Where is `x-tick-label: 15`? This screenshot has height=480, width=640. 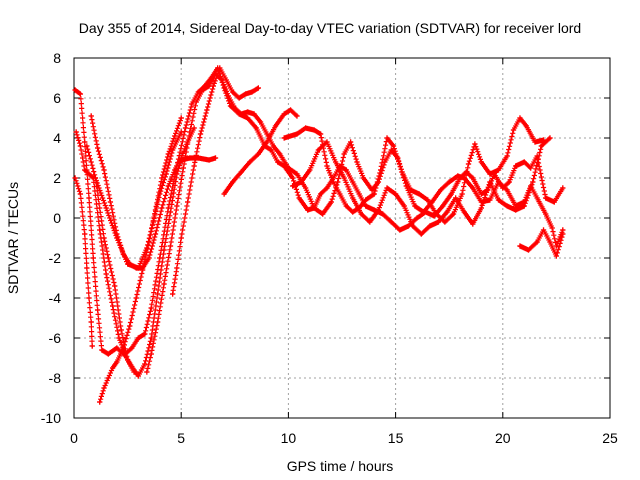
x-tick-label: 15 is located at coordinates (396, 438).